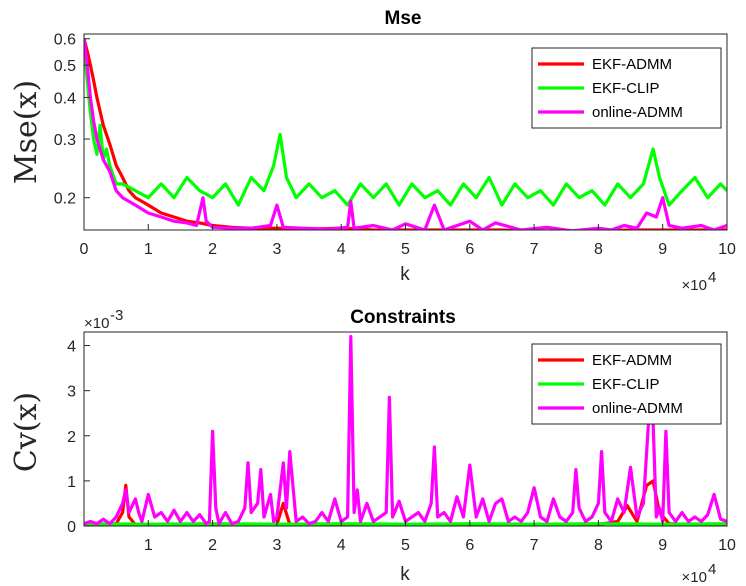 The image size is (746, 586). I want to click on constraints-x-tick-label: 9, so click(662, 545).